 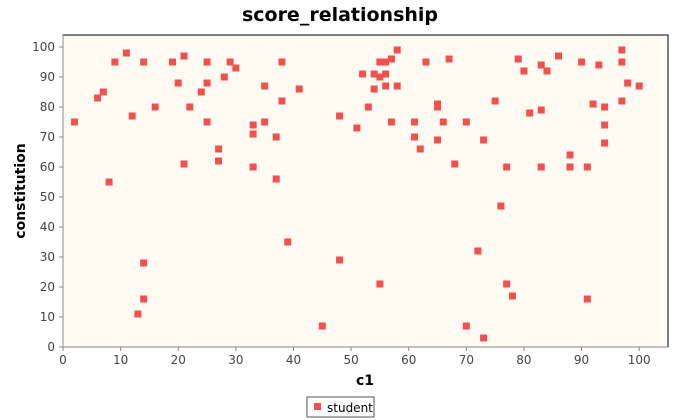 What do you see at coordinates (350, 408) in the screenshot?
I see `legend-label-student: student` at bounding box center [350, 408].